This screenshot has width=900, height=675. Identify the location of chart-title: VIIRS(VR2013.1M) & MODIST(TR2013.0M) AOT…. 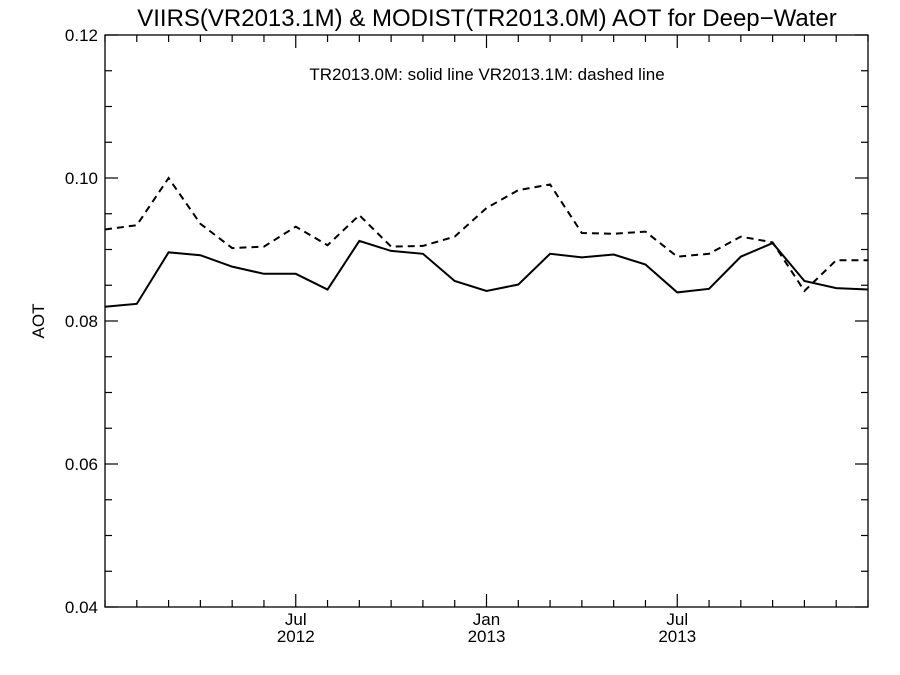
(487, 18).